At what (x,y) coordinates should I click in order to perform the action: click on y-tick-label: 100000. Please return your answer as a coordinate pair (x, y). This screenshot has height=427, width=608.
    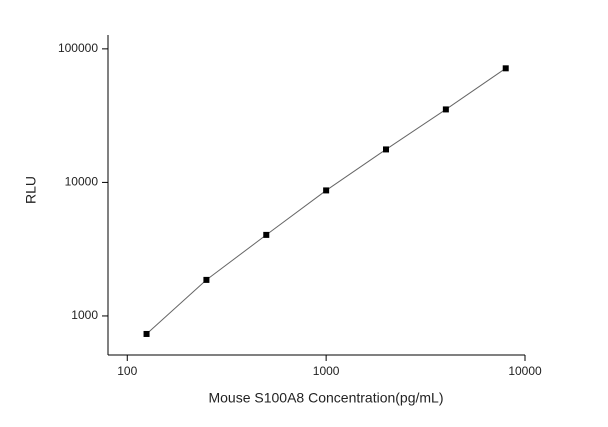
    Looking at the image, I should click on (78, 48).